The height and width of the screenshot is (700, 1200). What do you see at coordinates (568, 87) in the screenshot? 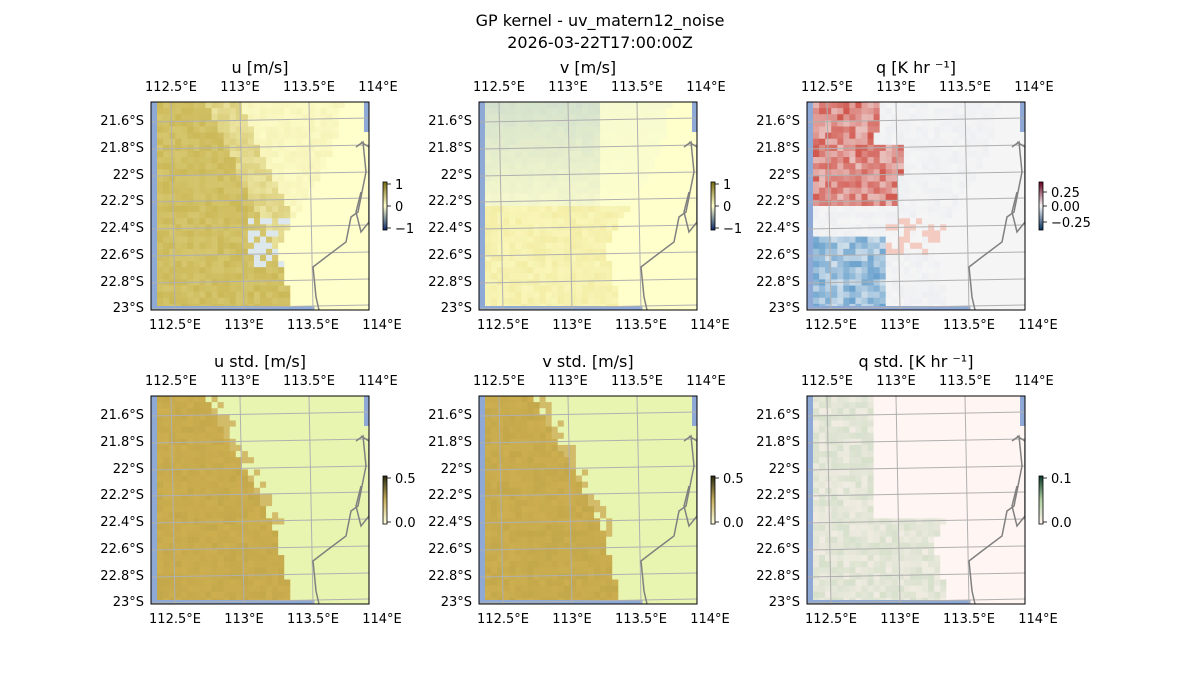
I see `lon-tick-top: 113°E` at bounding box center [568, 87].